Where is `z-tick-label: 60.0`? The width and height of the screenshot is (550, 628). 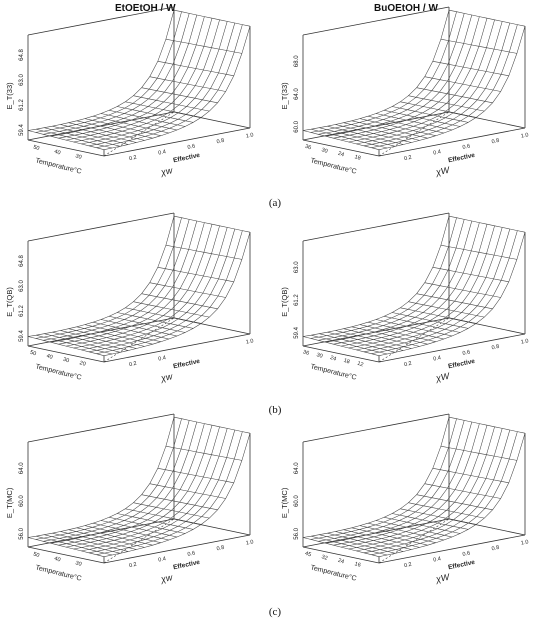
z-tick-label: 60.0 is located at coordinates (297, 126).